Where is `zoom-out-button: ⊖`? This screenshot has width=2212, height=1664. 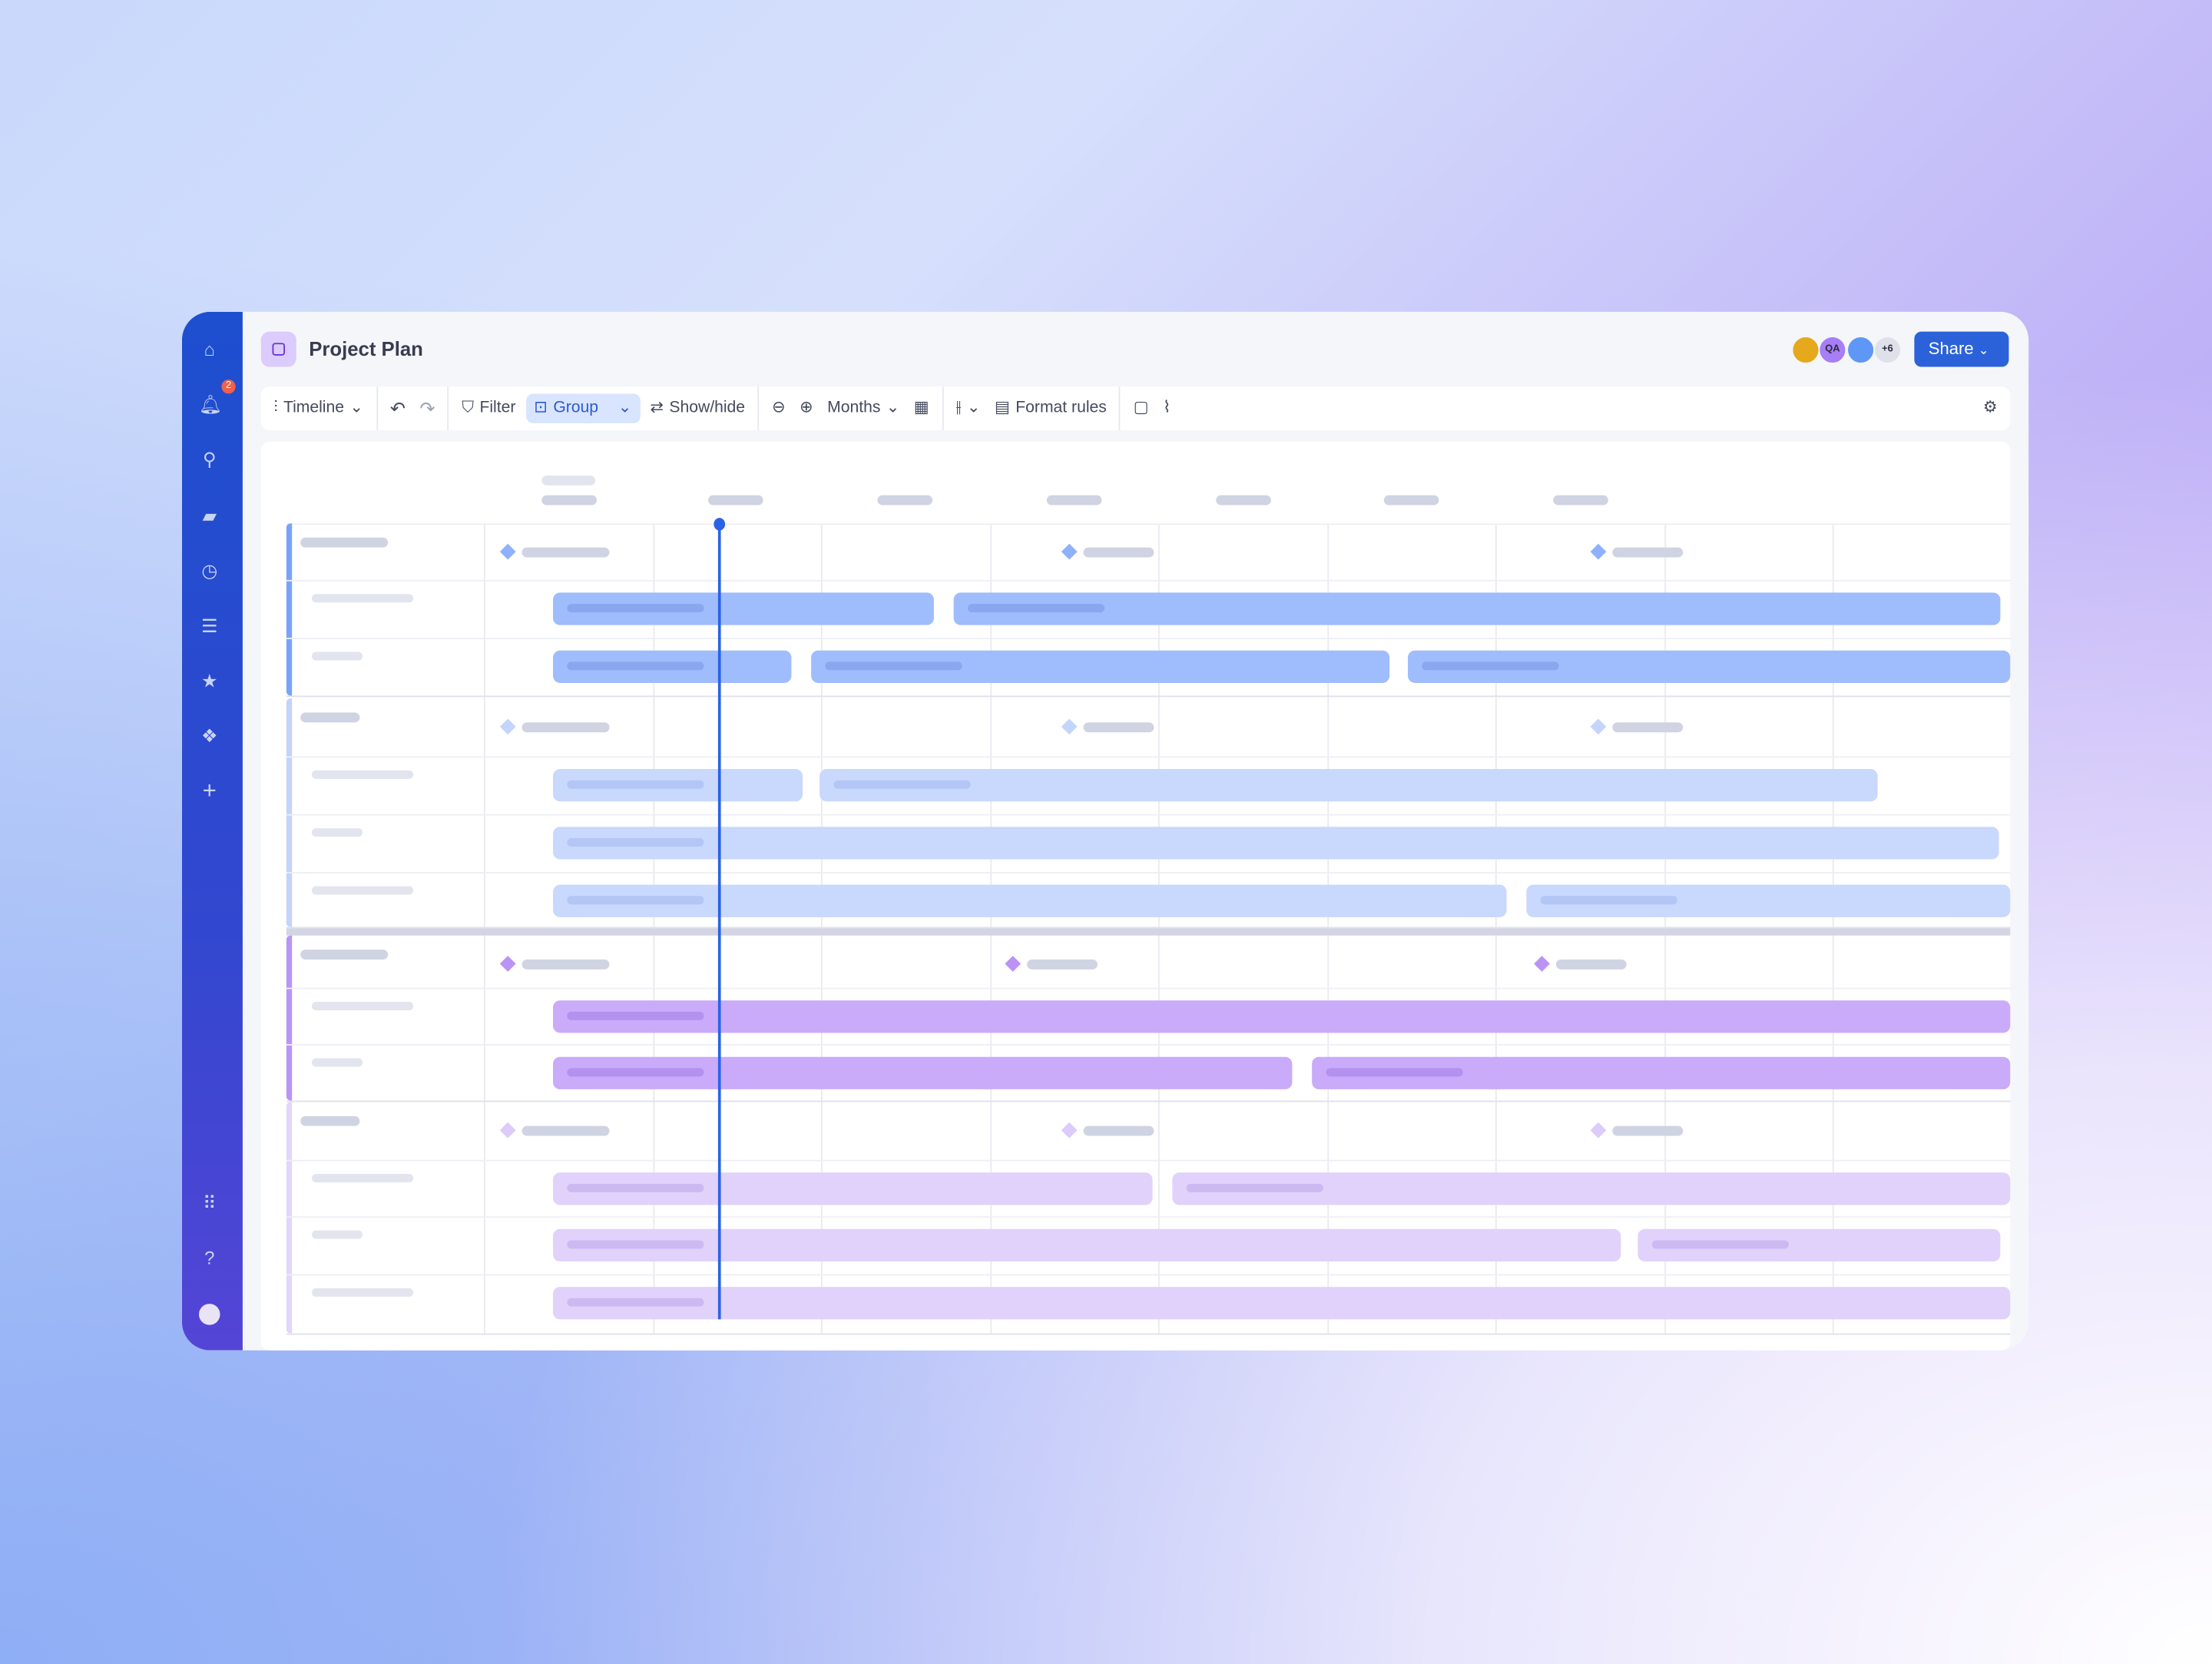 zoom-out-button: ⊖ is located at coordinates (779, 407).